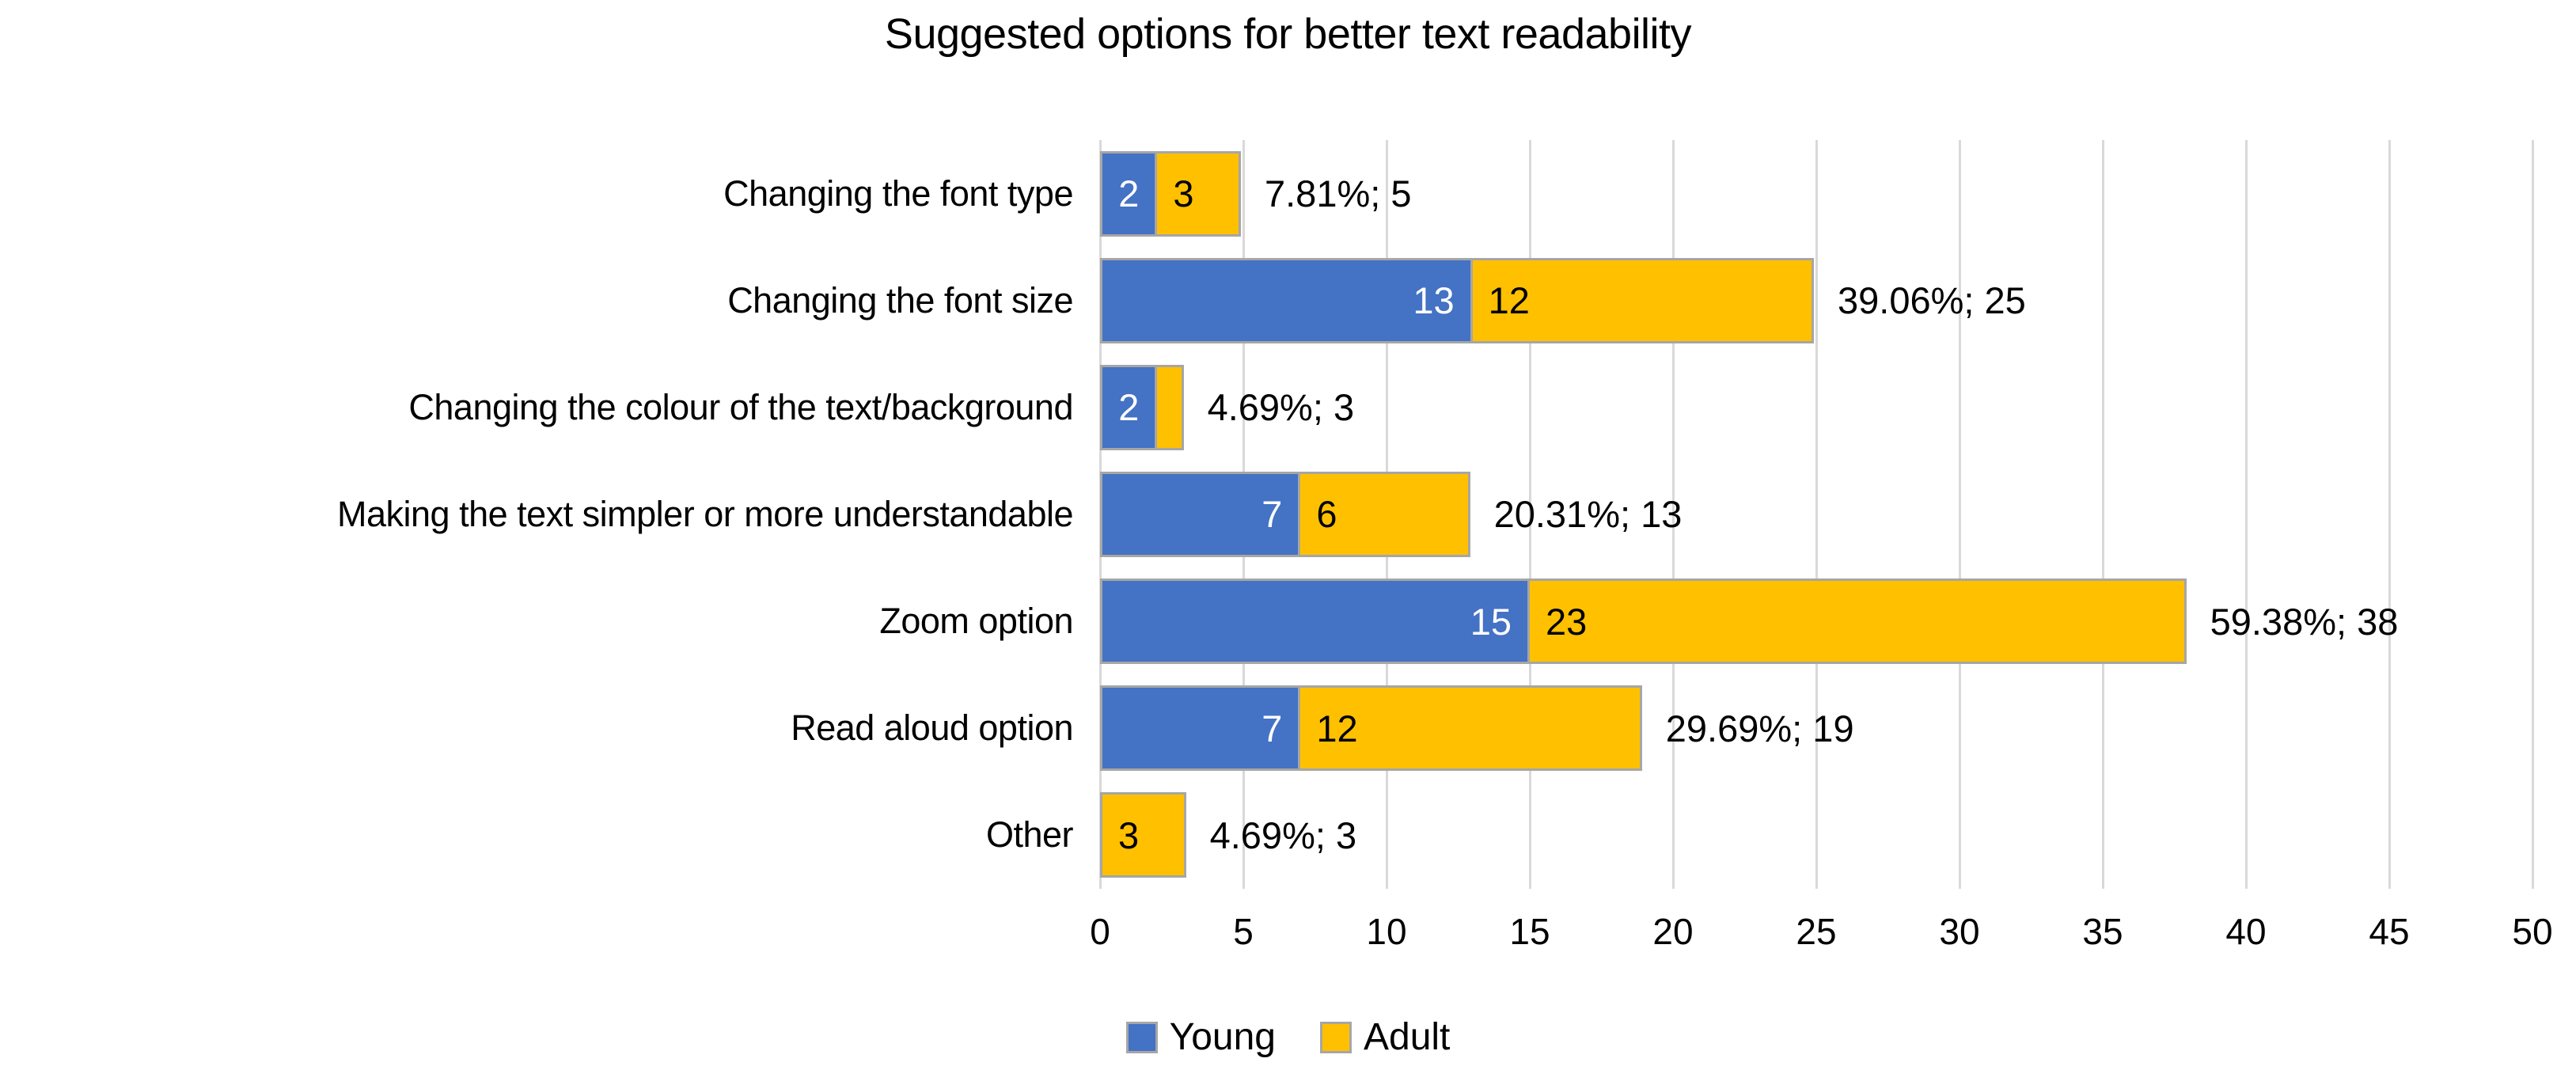 The image size is (2576, 1085). Describe the element at coordinates (1326, 514) in the screenshot. I see `segment-data-label: 6` at that location.